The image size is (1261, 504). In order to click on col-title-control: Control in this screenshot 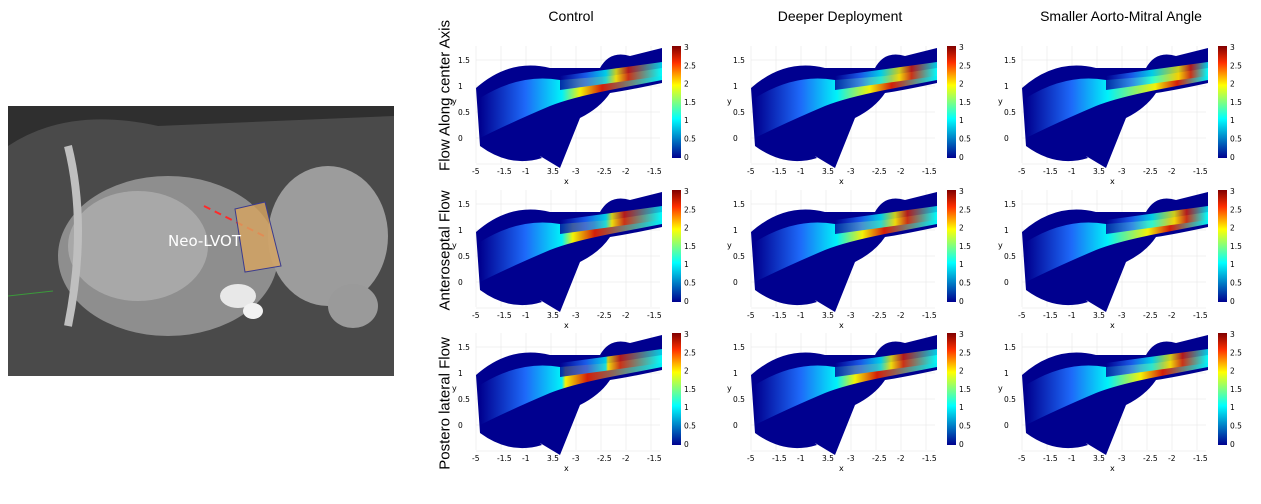, I will do `click(571, 16)`.